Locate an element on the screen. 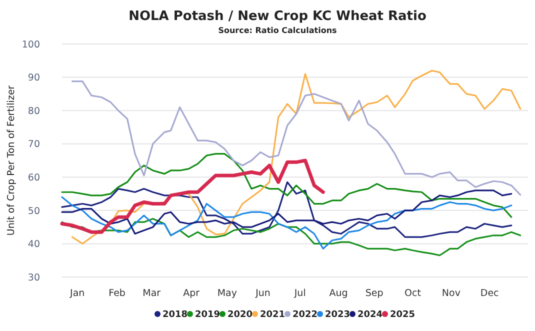 Image resolution: width=535 pixels, height=331 pixels. x-tick-label: Nov is located at coordinates (451, 293).